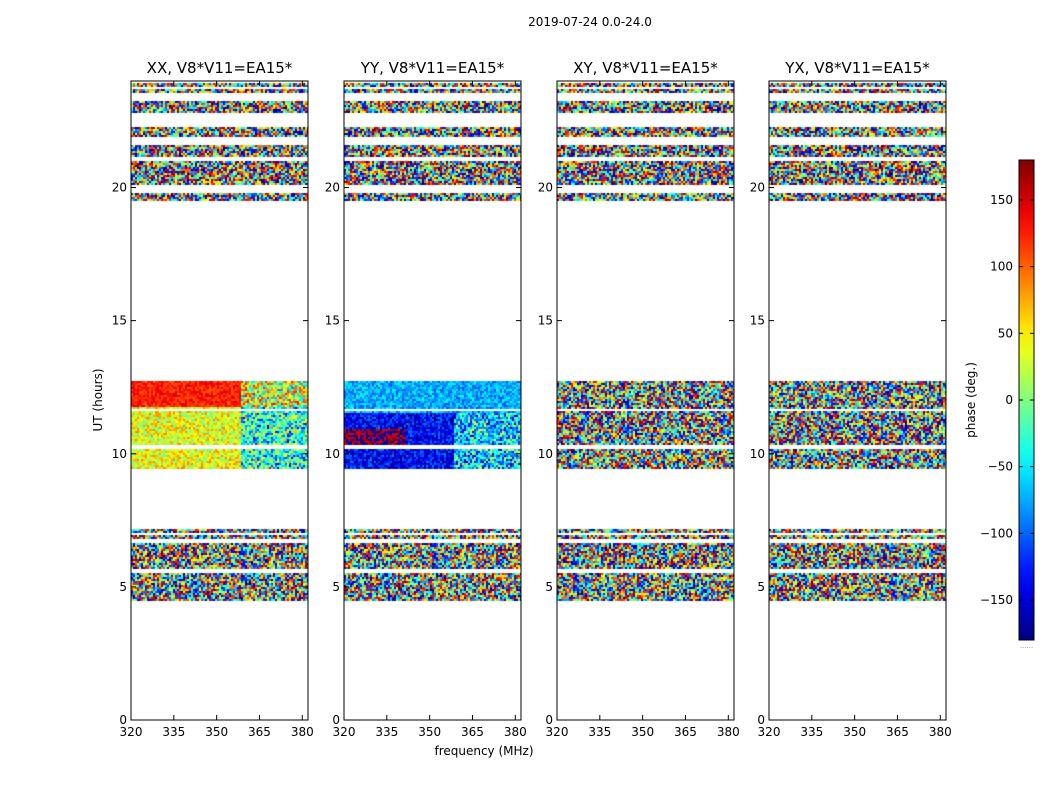  What do you see at coordinates (220, 68) in the screenshot?
I see `panel-title: XX, V8*V11=EA15*` at bounding box center [220, 68].